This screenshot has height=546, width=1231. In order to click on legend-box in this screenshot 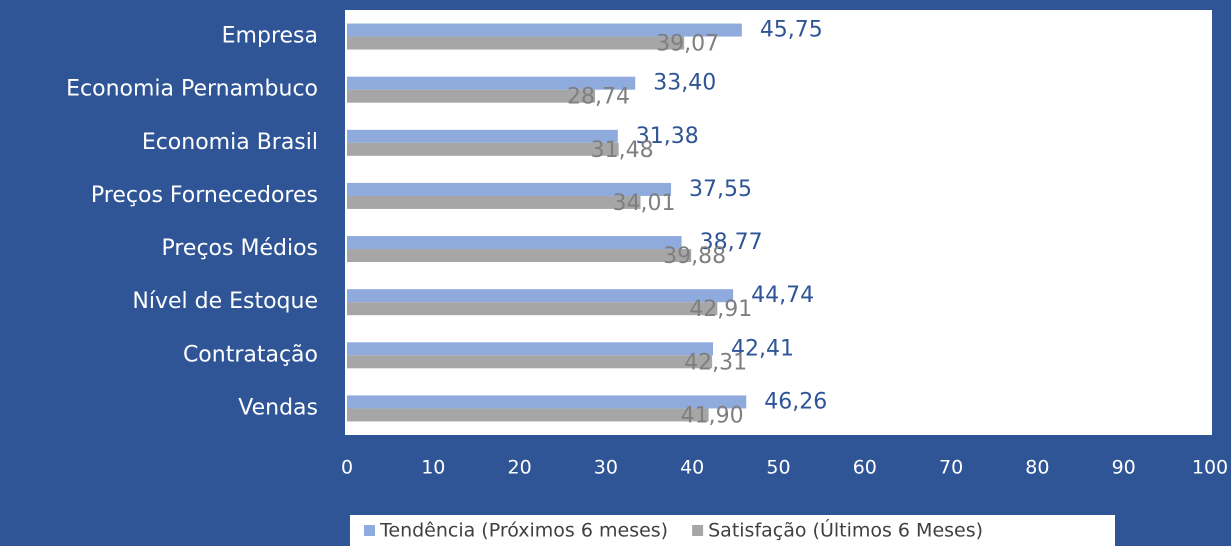, I will do `click(732, 530)`.